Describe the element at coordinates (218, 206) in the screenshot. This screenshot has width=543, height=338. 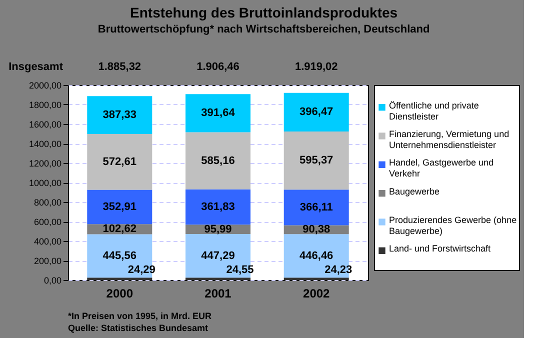
I see `data-label: 361,83` at that location.